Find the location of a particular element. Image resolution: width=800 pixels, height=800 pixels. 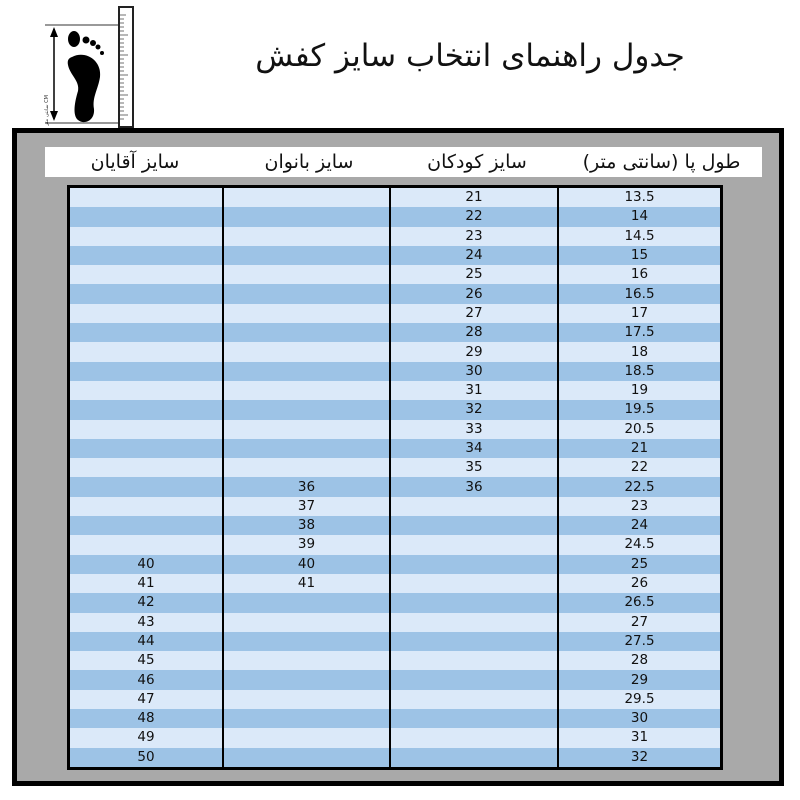

table-row: 37 23 is located at coordinates (395, 506).